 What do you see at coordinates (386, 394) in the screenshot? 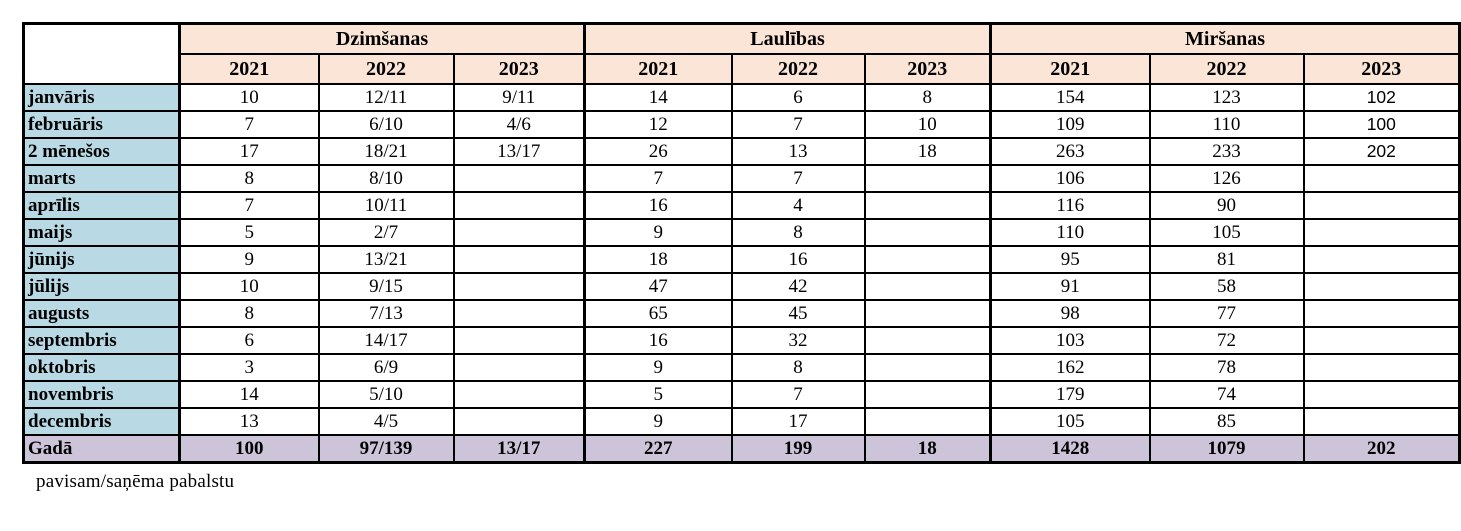
I see `value-cell: 5/10` at bounding box center [386, 394].